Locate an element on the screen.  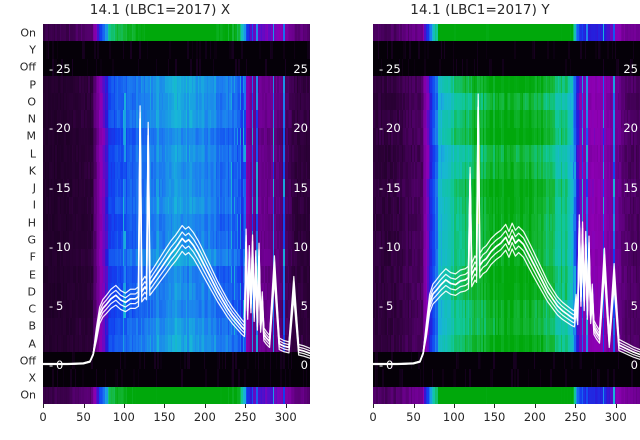
dipole-tick-label: F is located at coordinates (32, 257).